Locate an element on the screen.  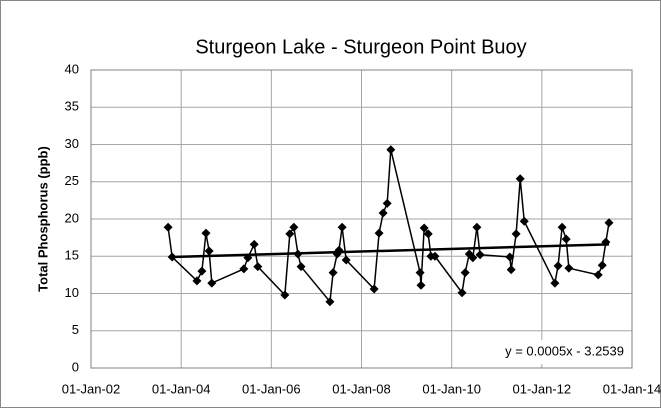
y-tick-label: 30 is located at coordinates (72, 143).